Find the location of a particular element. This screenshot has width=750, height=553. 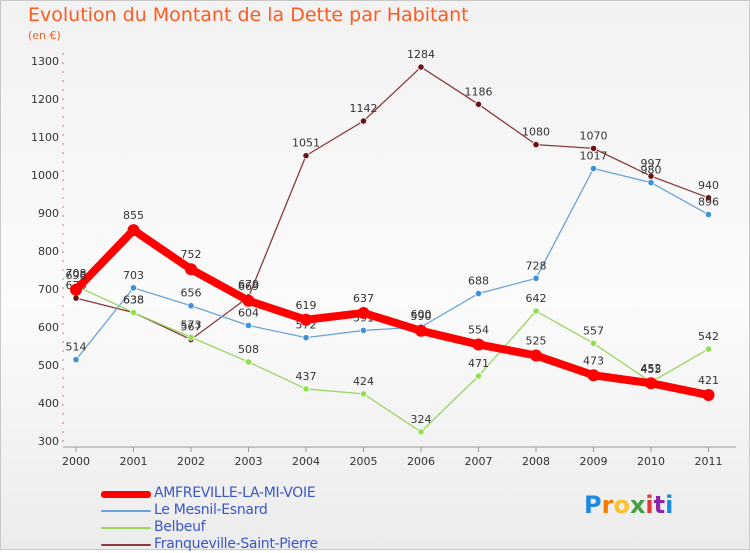

data-label-belbeuf: 642 is located at coordinates (536, 298).